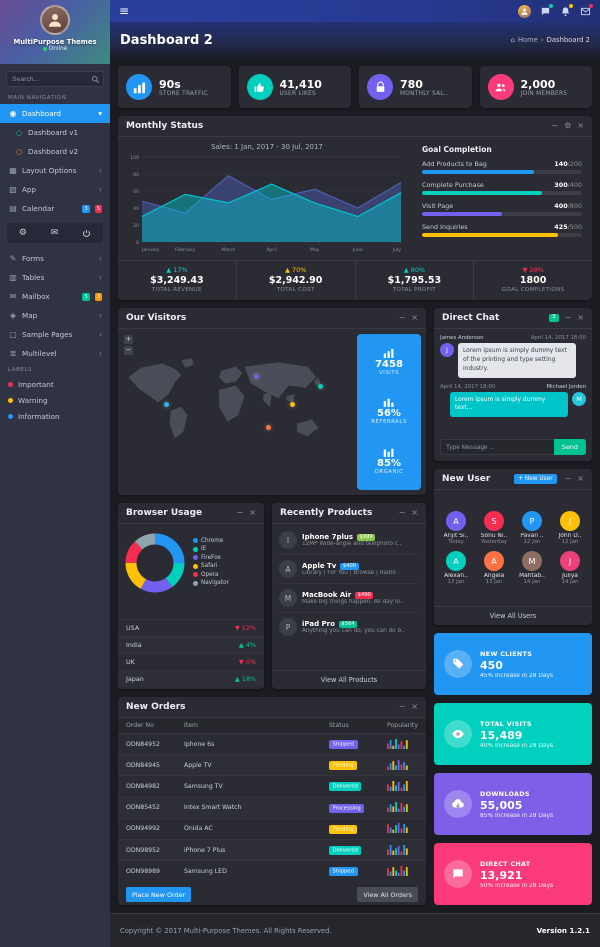  What do you see at coordinates (570, 568) in the screenshot?
I see `user-card: J Juliya 14 Jan` at bounding box center [570, 568].